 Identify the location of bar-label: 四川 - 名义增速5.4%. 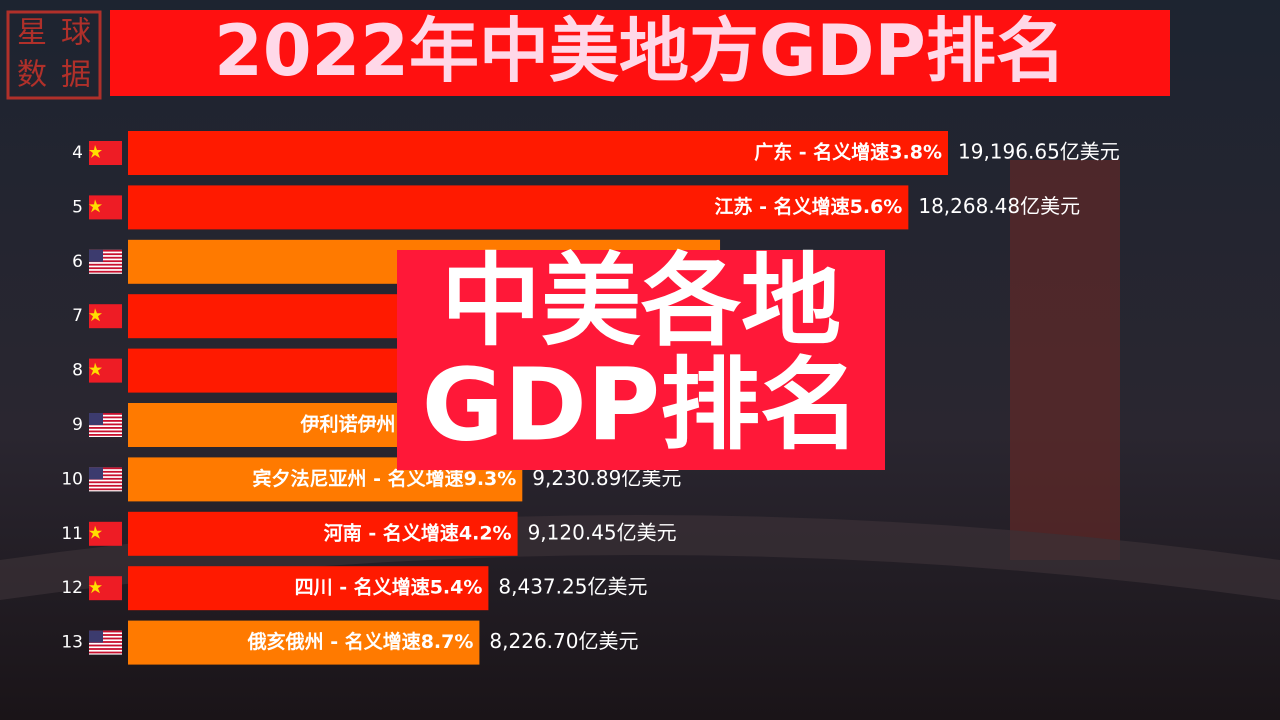
(389, 587).